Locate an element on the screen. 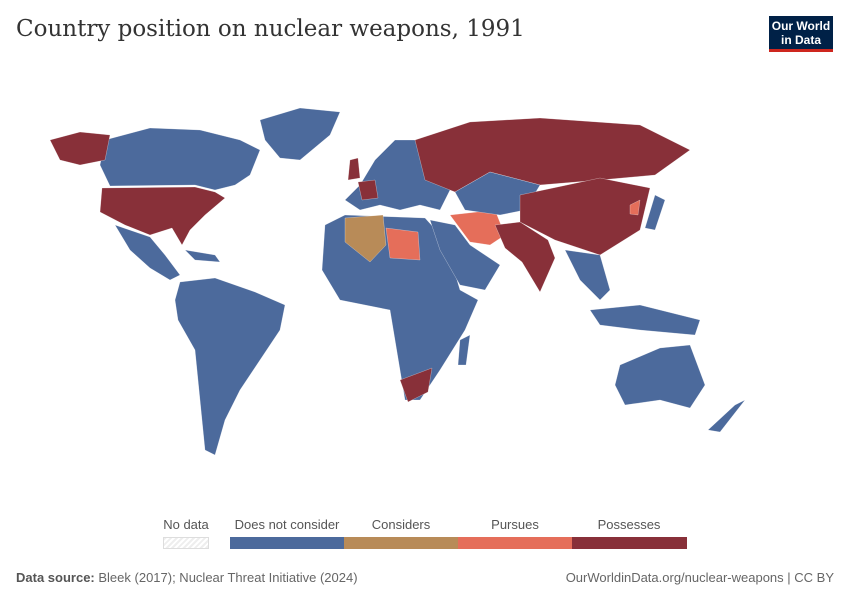  region-japan is located at coordinates (655, 212).